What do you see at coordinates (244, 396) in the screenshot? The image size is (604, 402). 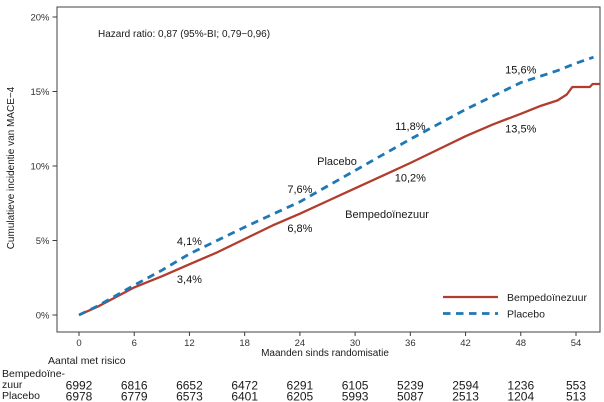 I see `risk-value: 6401` at bounding box center [244, 396].